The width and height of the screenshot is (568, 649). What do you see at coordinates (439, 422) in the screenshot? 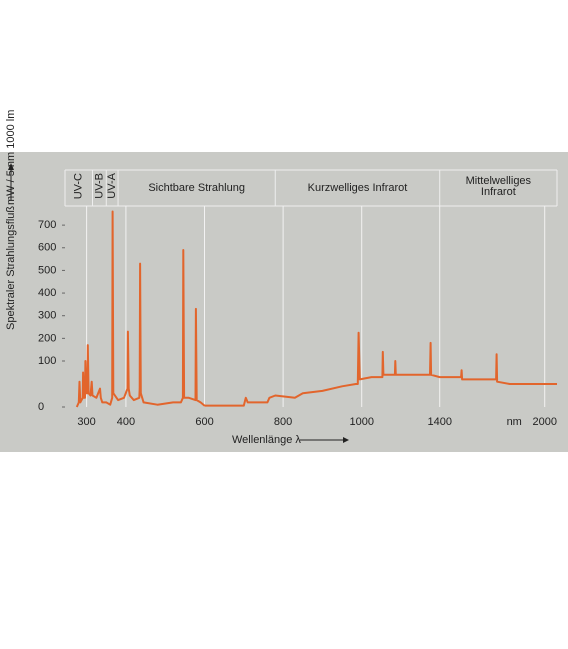
I see `x-tick-label: 1400` at bounding box center [439, 422].